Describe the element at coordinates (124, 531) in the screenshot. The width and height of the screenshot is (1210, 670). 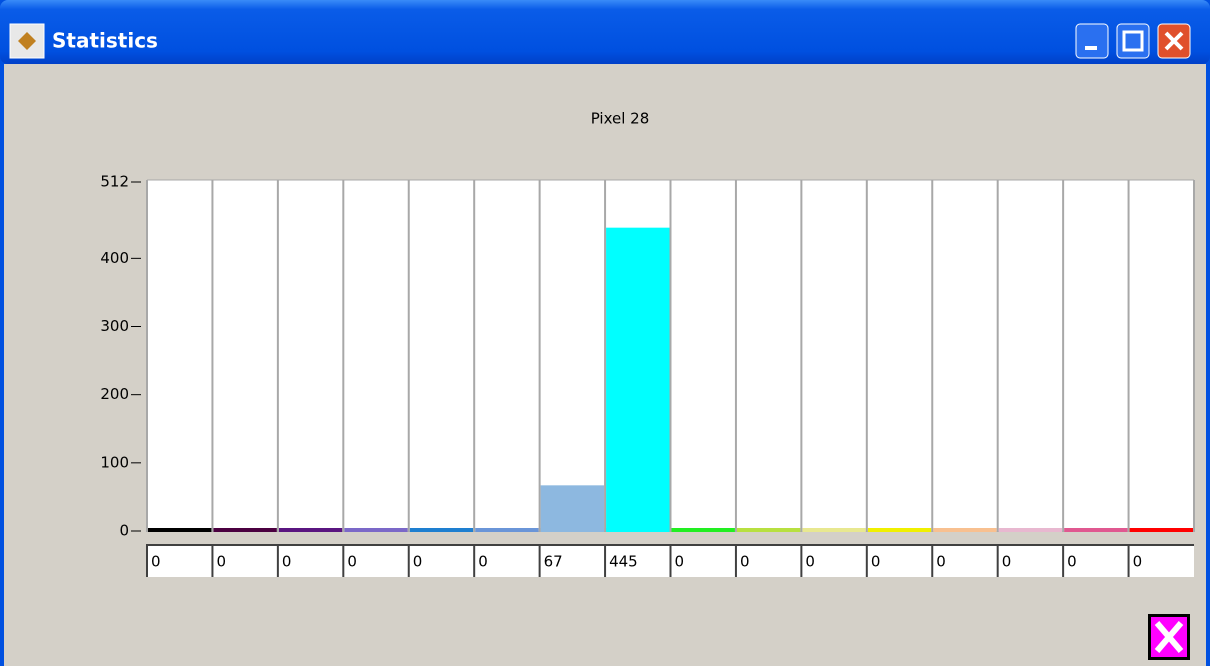
I see `y-tick-label: 0` at that location.